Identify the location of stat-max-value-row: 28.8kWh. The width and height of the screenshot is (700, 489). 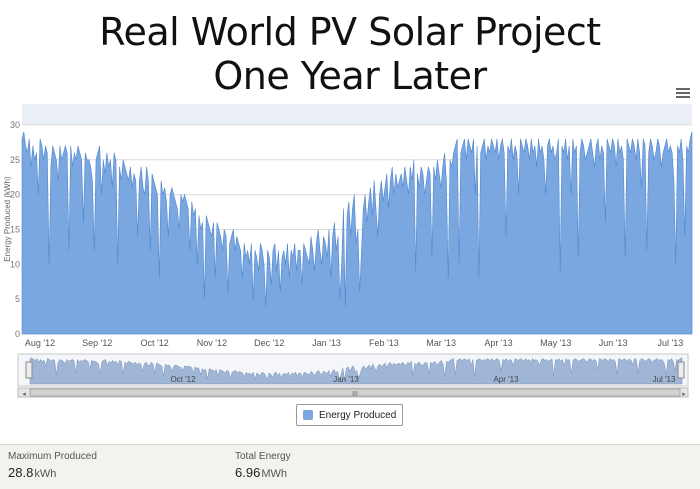
(52, 472).